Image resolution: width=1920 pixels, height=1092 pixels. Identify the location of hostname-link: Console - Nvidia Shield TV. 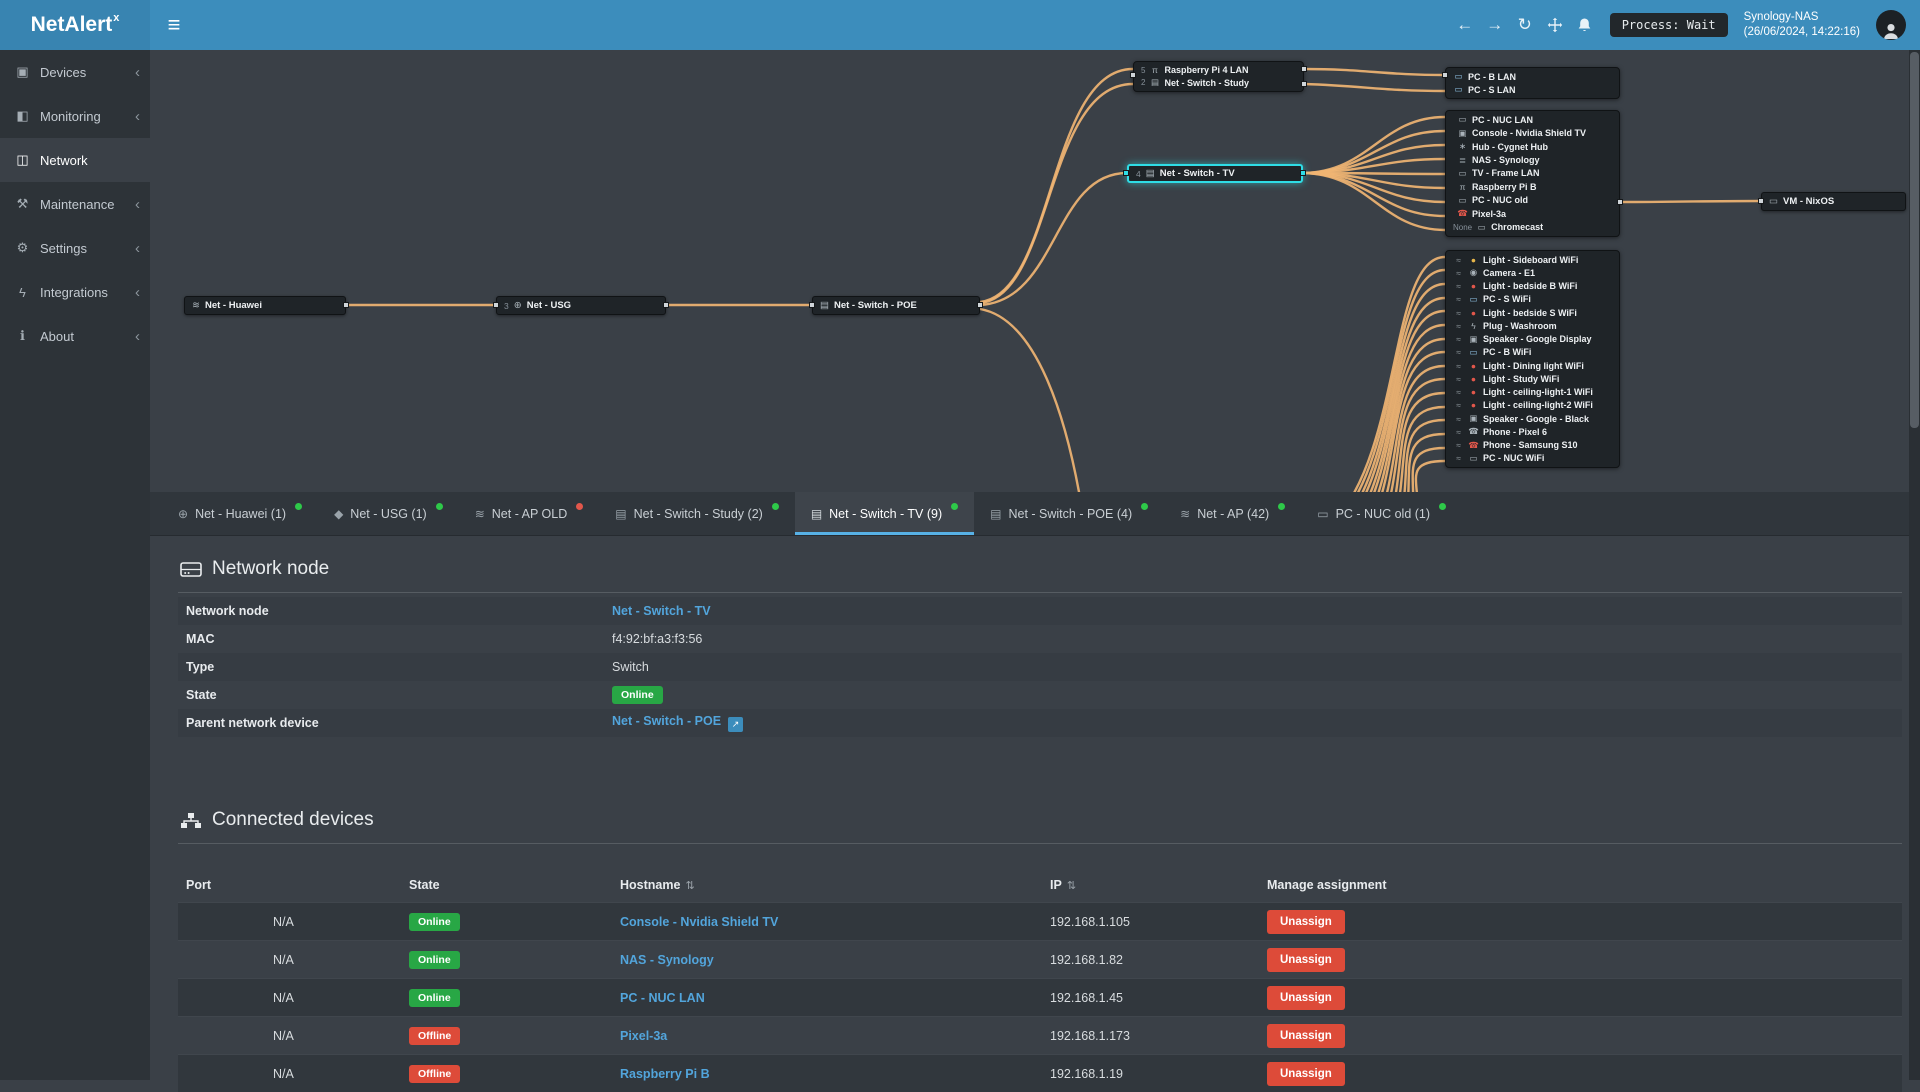
(699, 921).